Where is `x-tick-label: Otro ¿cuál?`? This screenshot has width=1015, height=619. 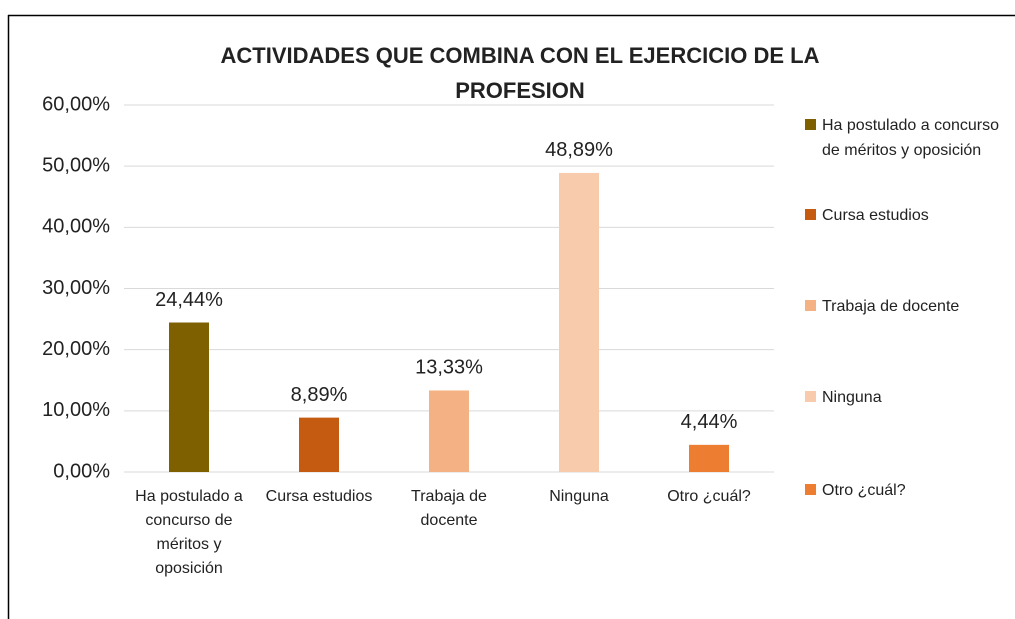 x-tick-label: Otro ¿cuál? is located at coordinates (709, 496).